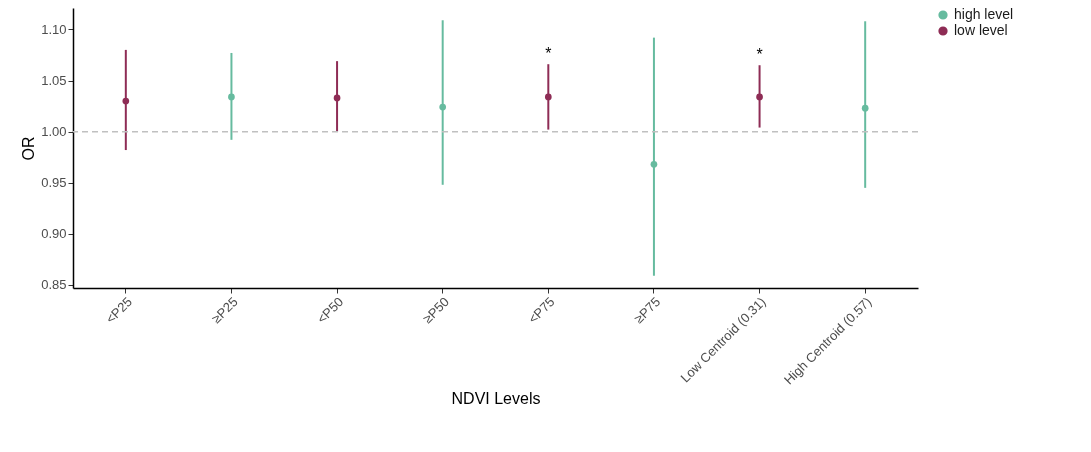 Image resolution: width=1091 pixels, height=452 pixels. I want to click on y-axis-title: OR, so click(29, 148).